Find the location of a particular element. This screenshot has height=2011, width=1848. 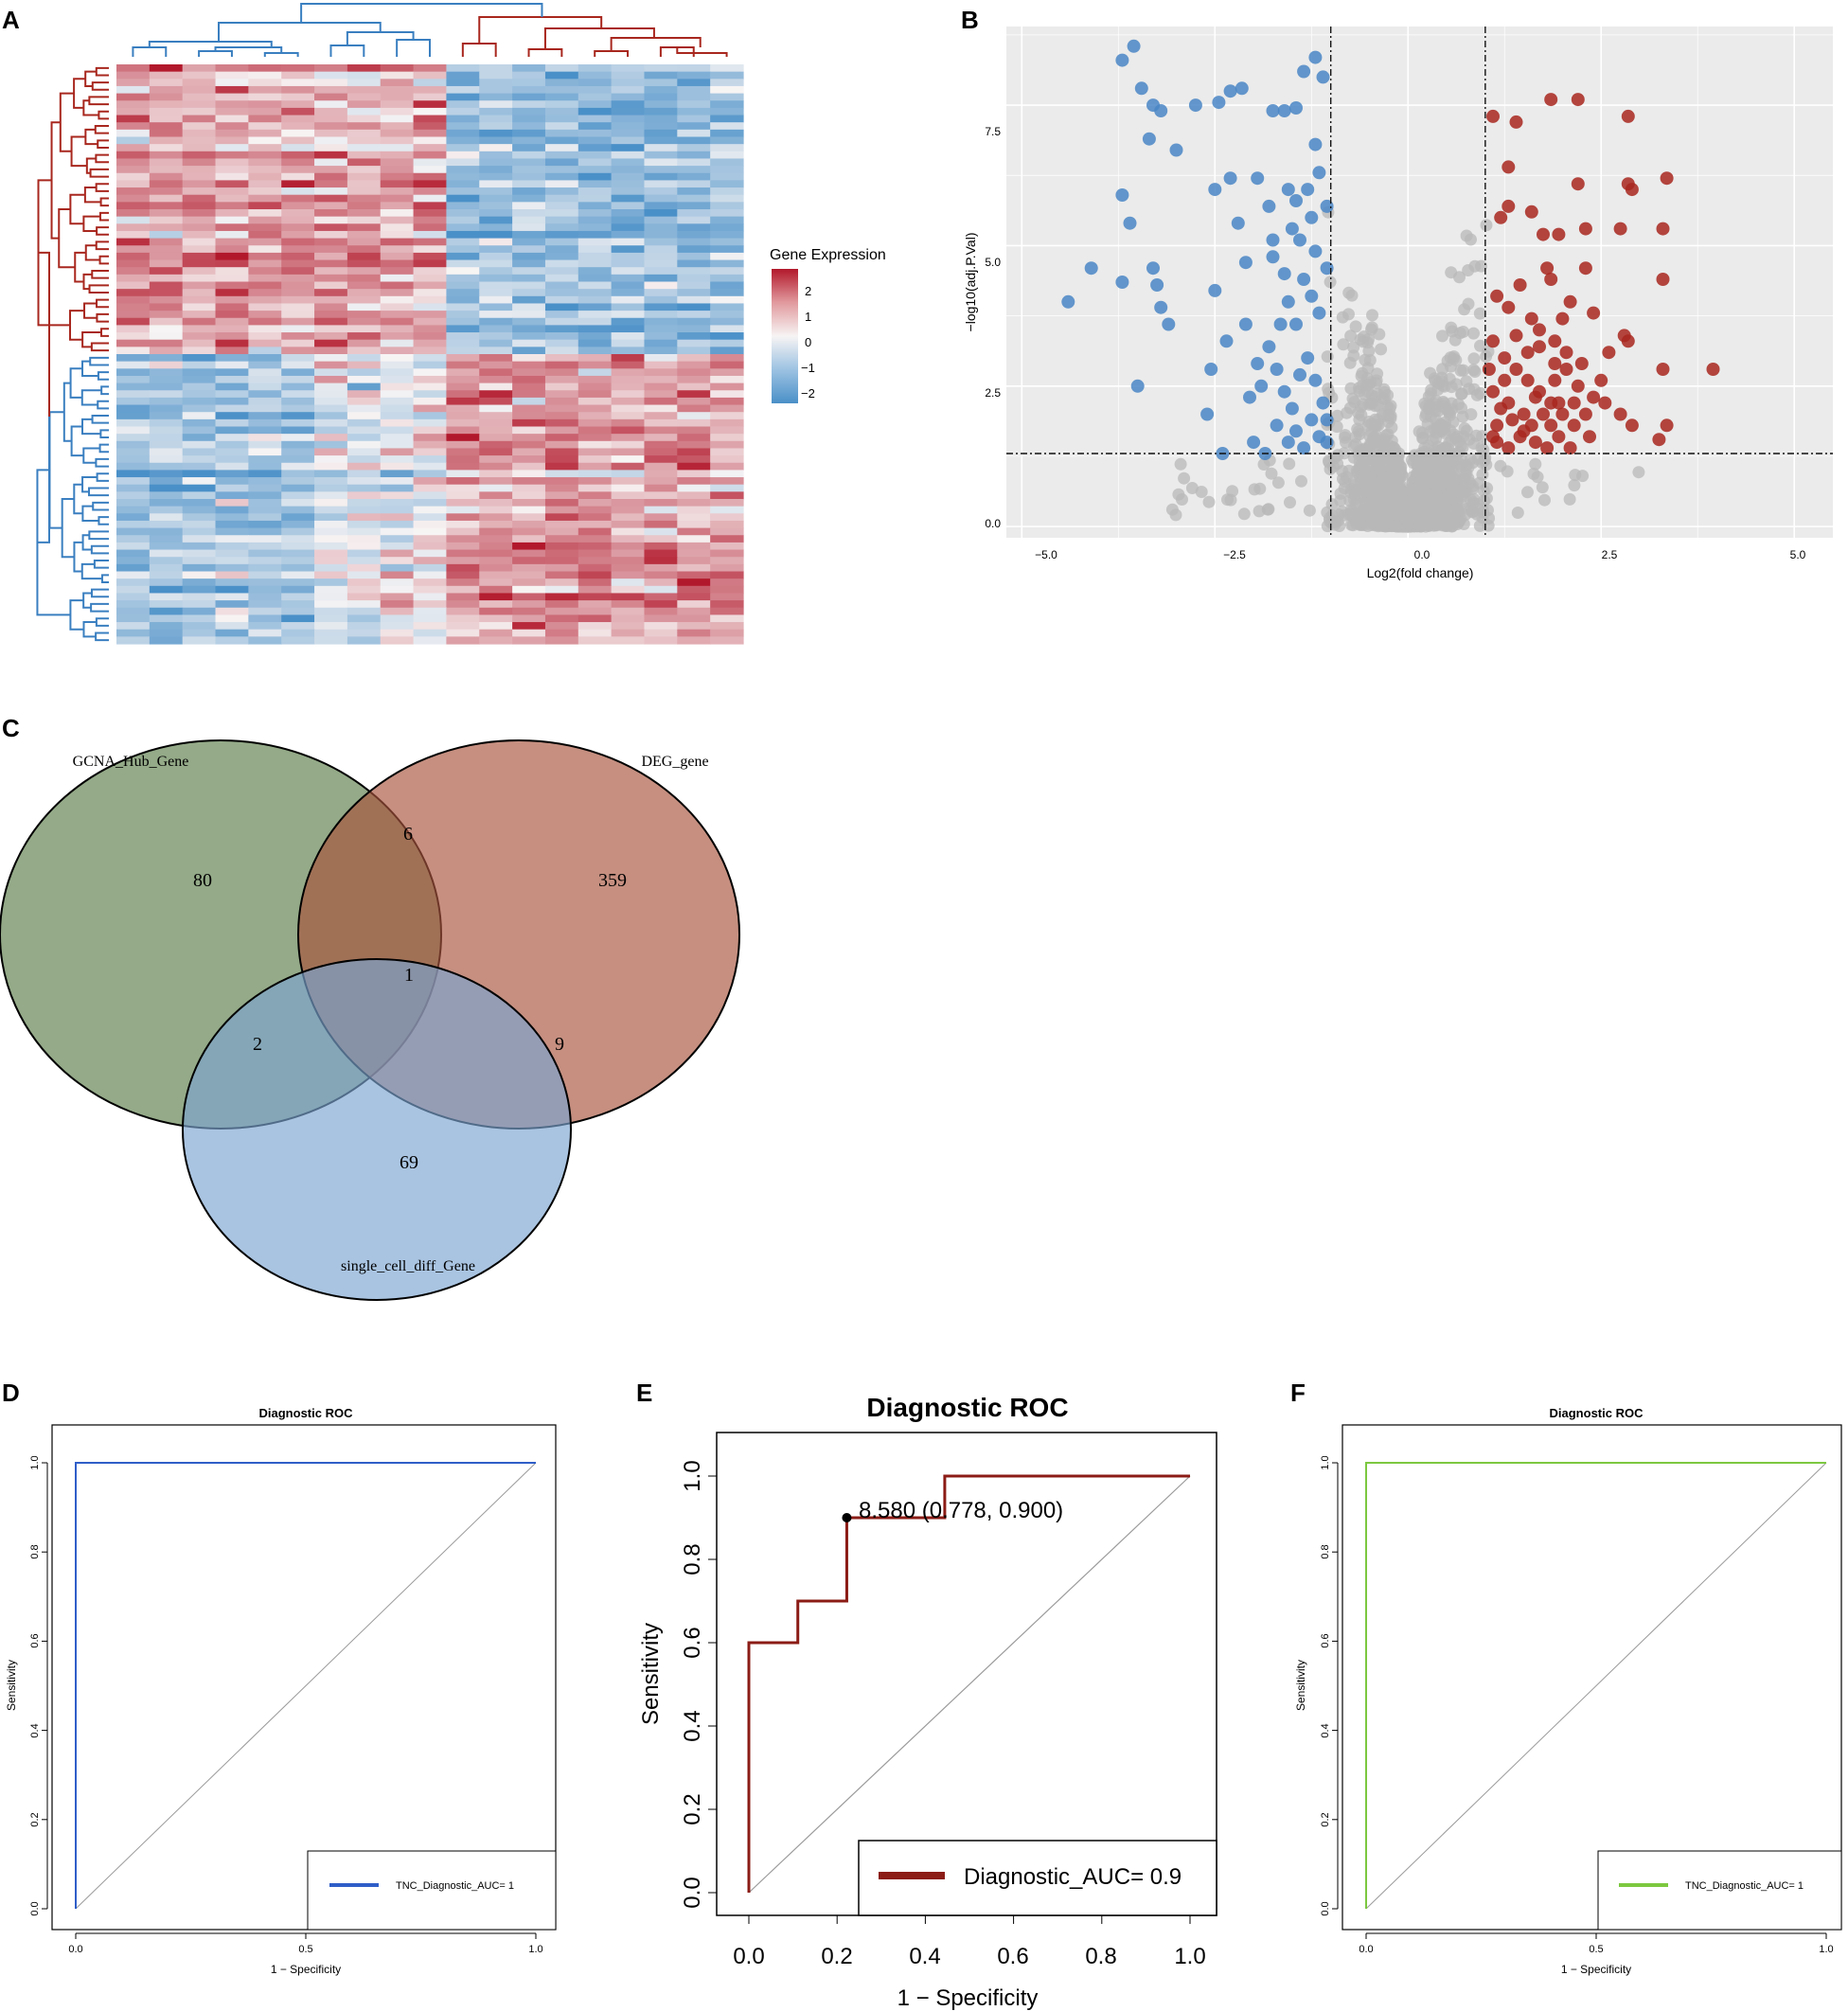

roc-e-best-threshold-point is located at coordinates (847, 1518).